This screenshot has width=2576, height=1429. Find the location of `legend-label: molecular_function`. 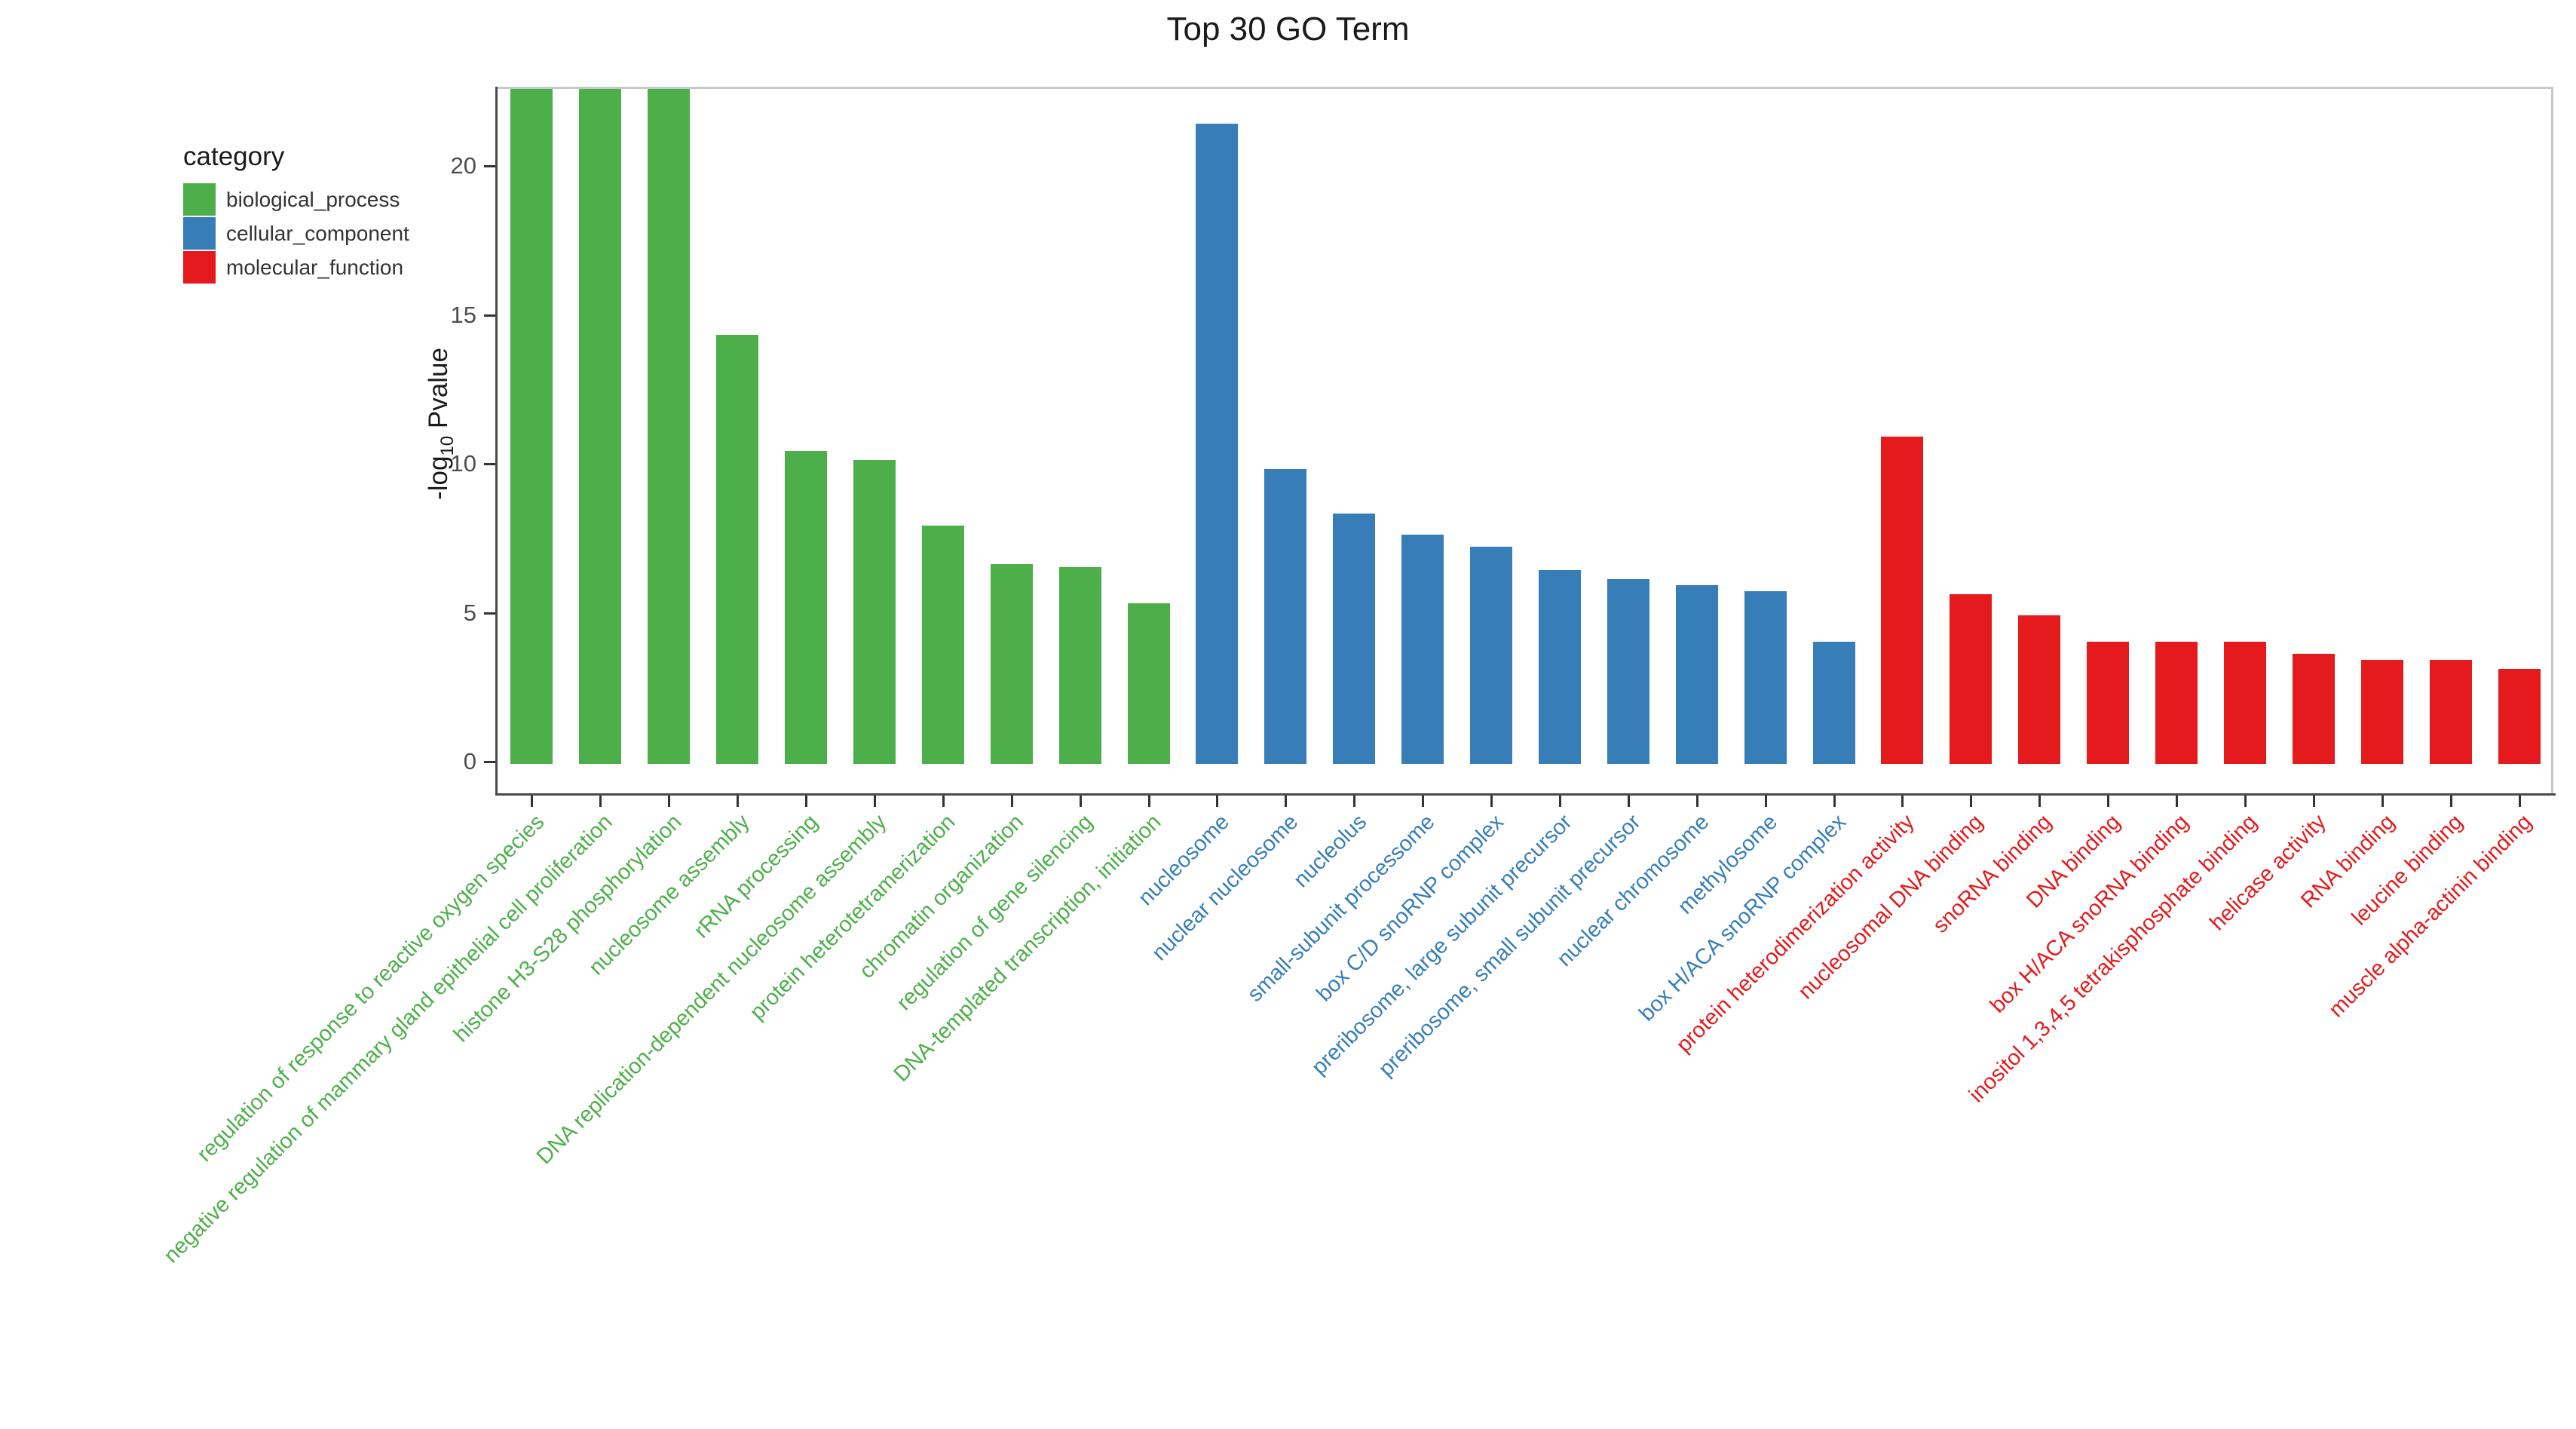

legend-label: molecular_function is located at coordinates (315, 267).